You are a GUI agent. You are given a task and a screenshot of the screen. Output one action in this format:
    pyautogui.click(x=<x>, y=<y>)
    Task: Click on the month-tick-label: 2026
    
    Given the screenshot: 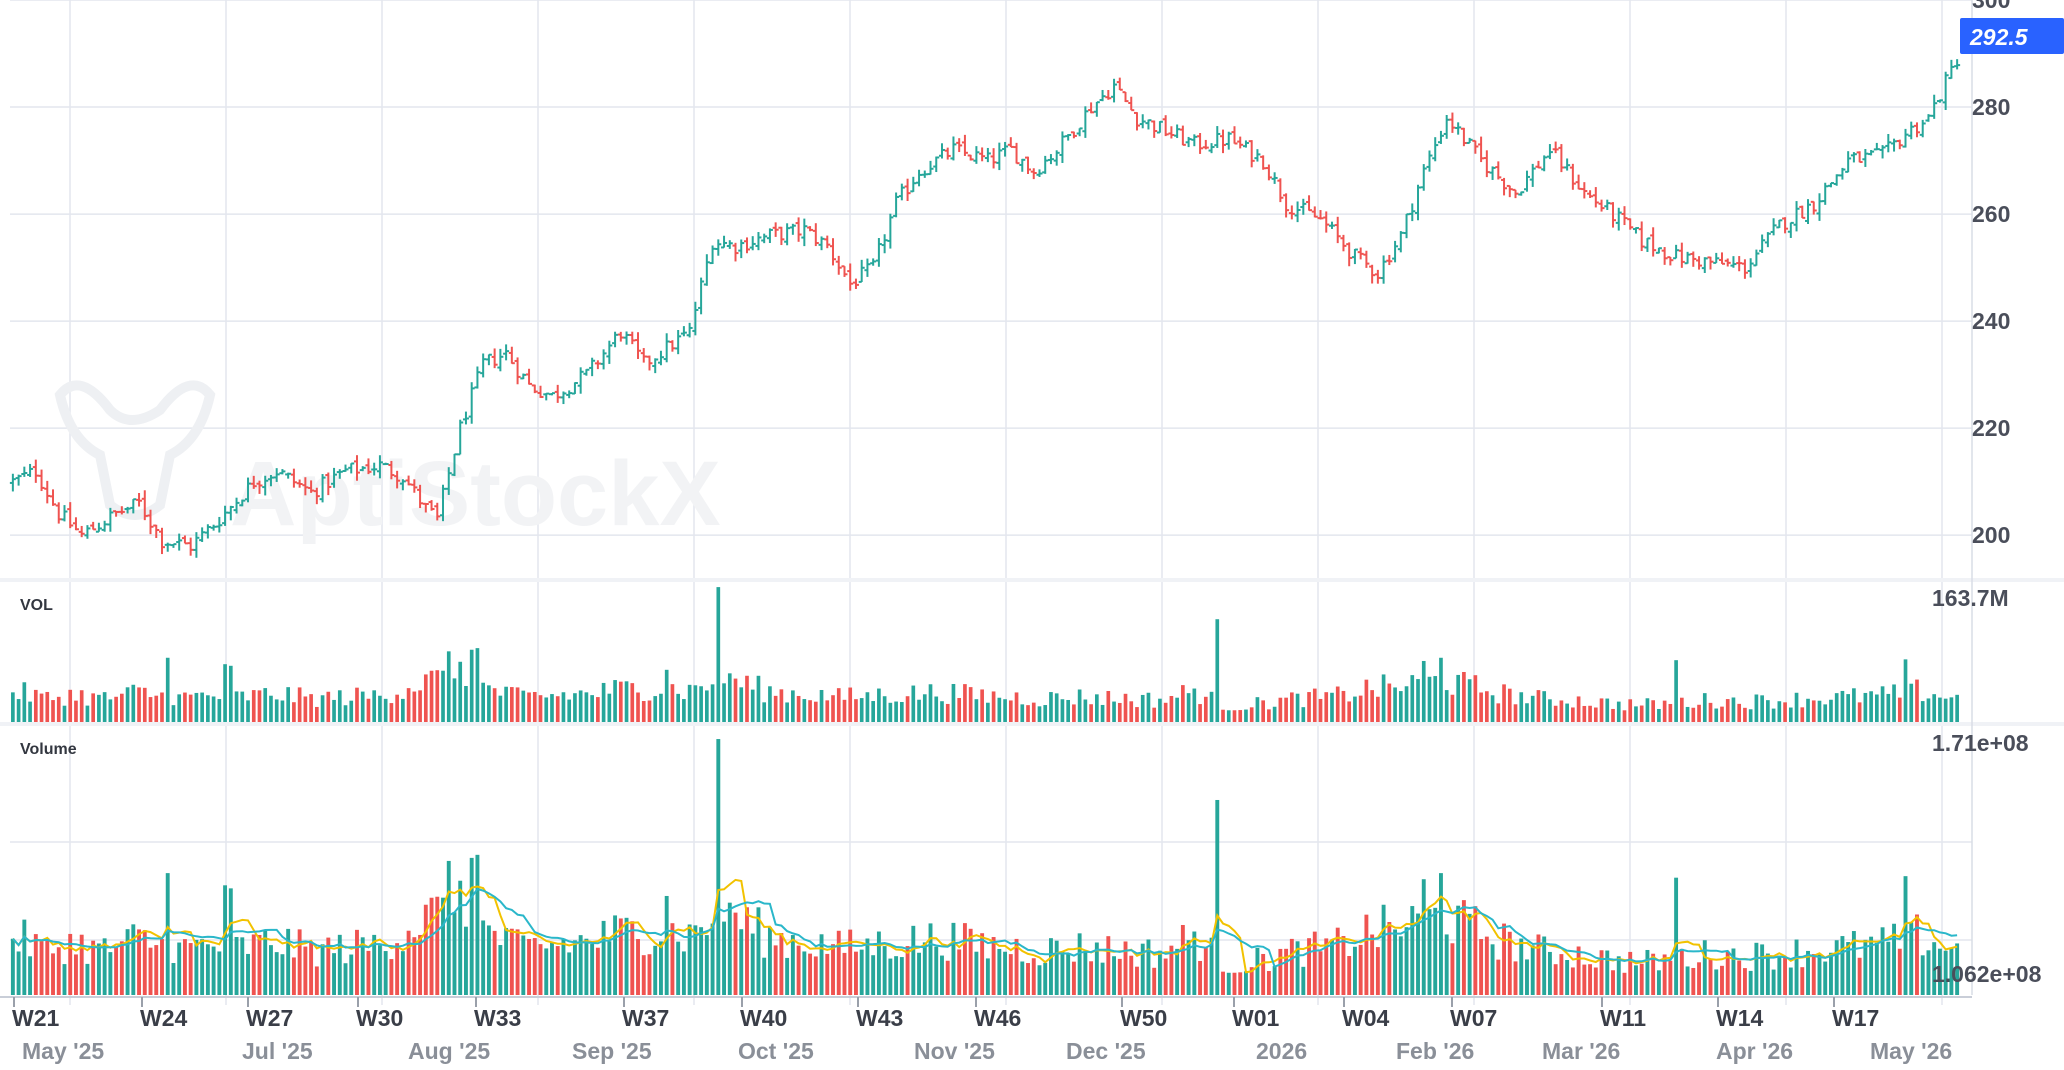 What is the action you would take?
    pyautogui.click(x=1281, y=1051)
    